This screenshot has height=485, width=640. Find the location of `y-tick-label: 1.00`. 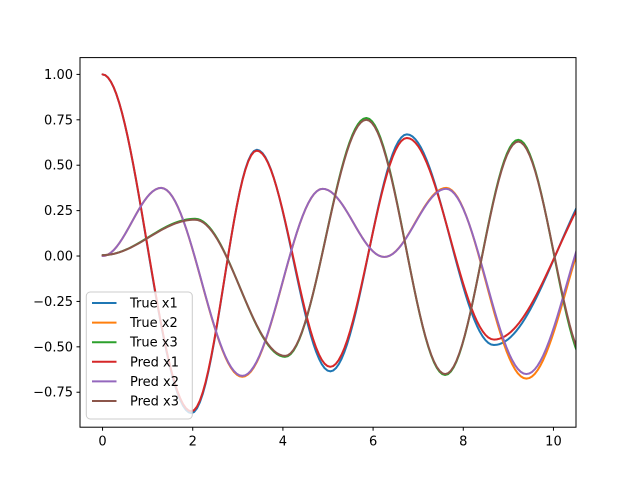

y-tick-label: 1.00 is located at coordinates (58, 75).